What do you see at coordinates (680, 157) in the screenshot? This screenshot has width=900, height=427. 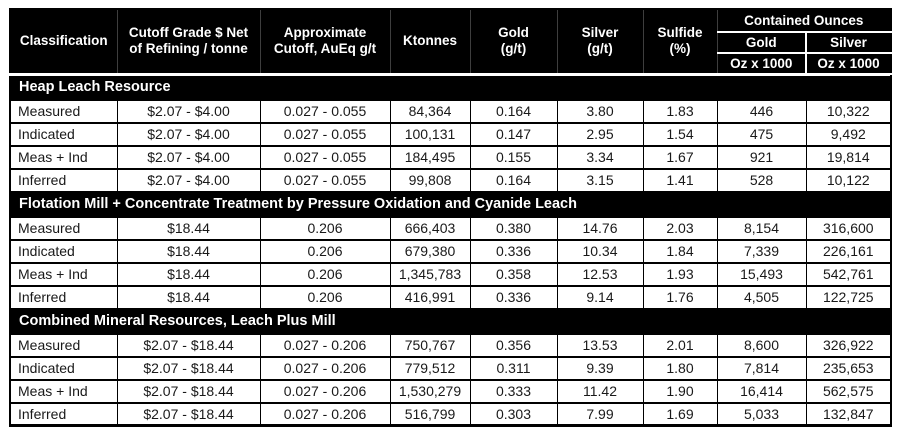 I see `cell-sulfide-pct: 1.67` at bounding box center [680, 157].